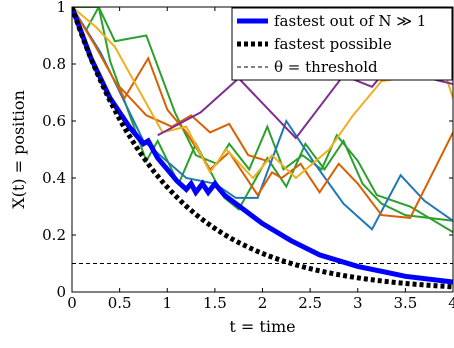  I want to click on legend-box, so click(342, 44).